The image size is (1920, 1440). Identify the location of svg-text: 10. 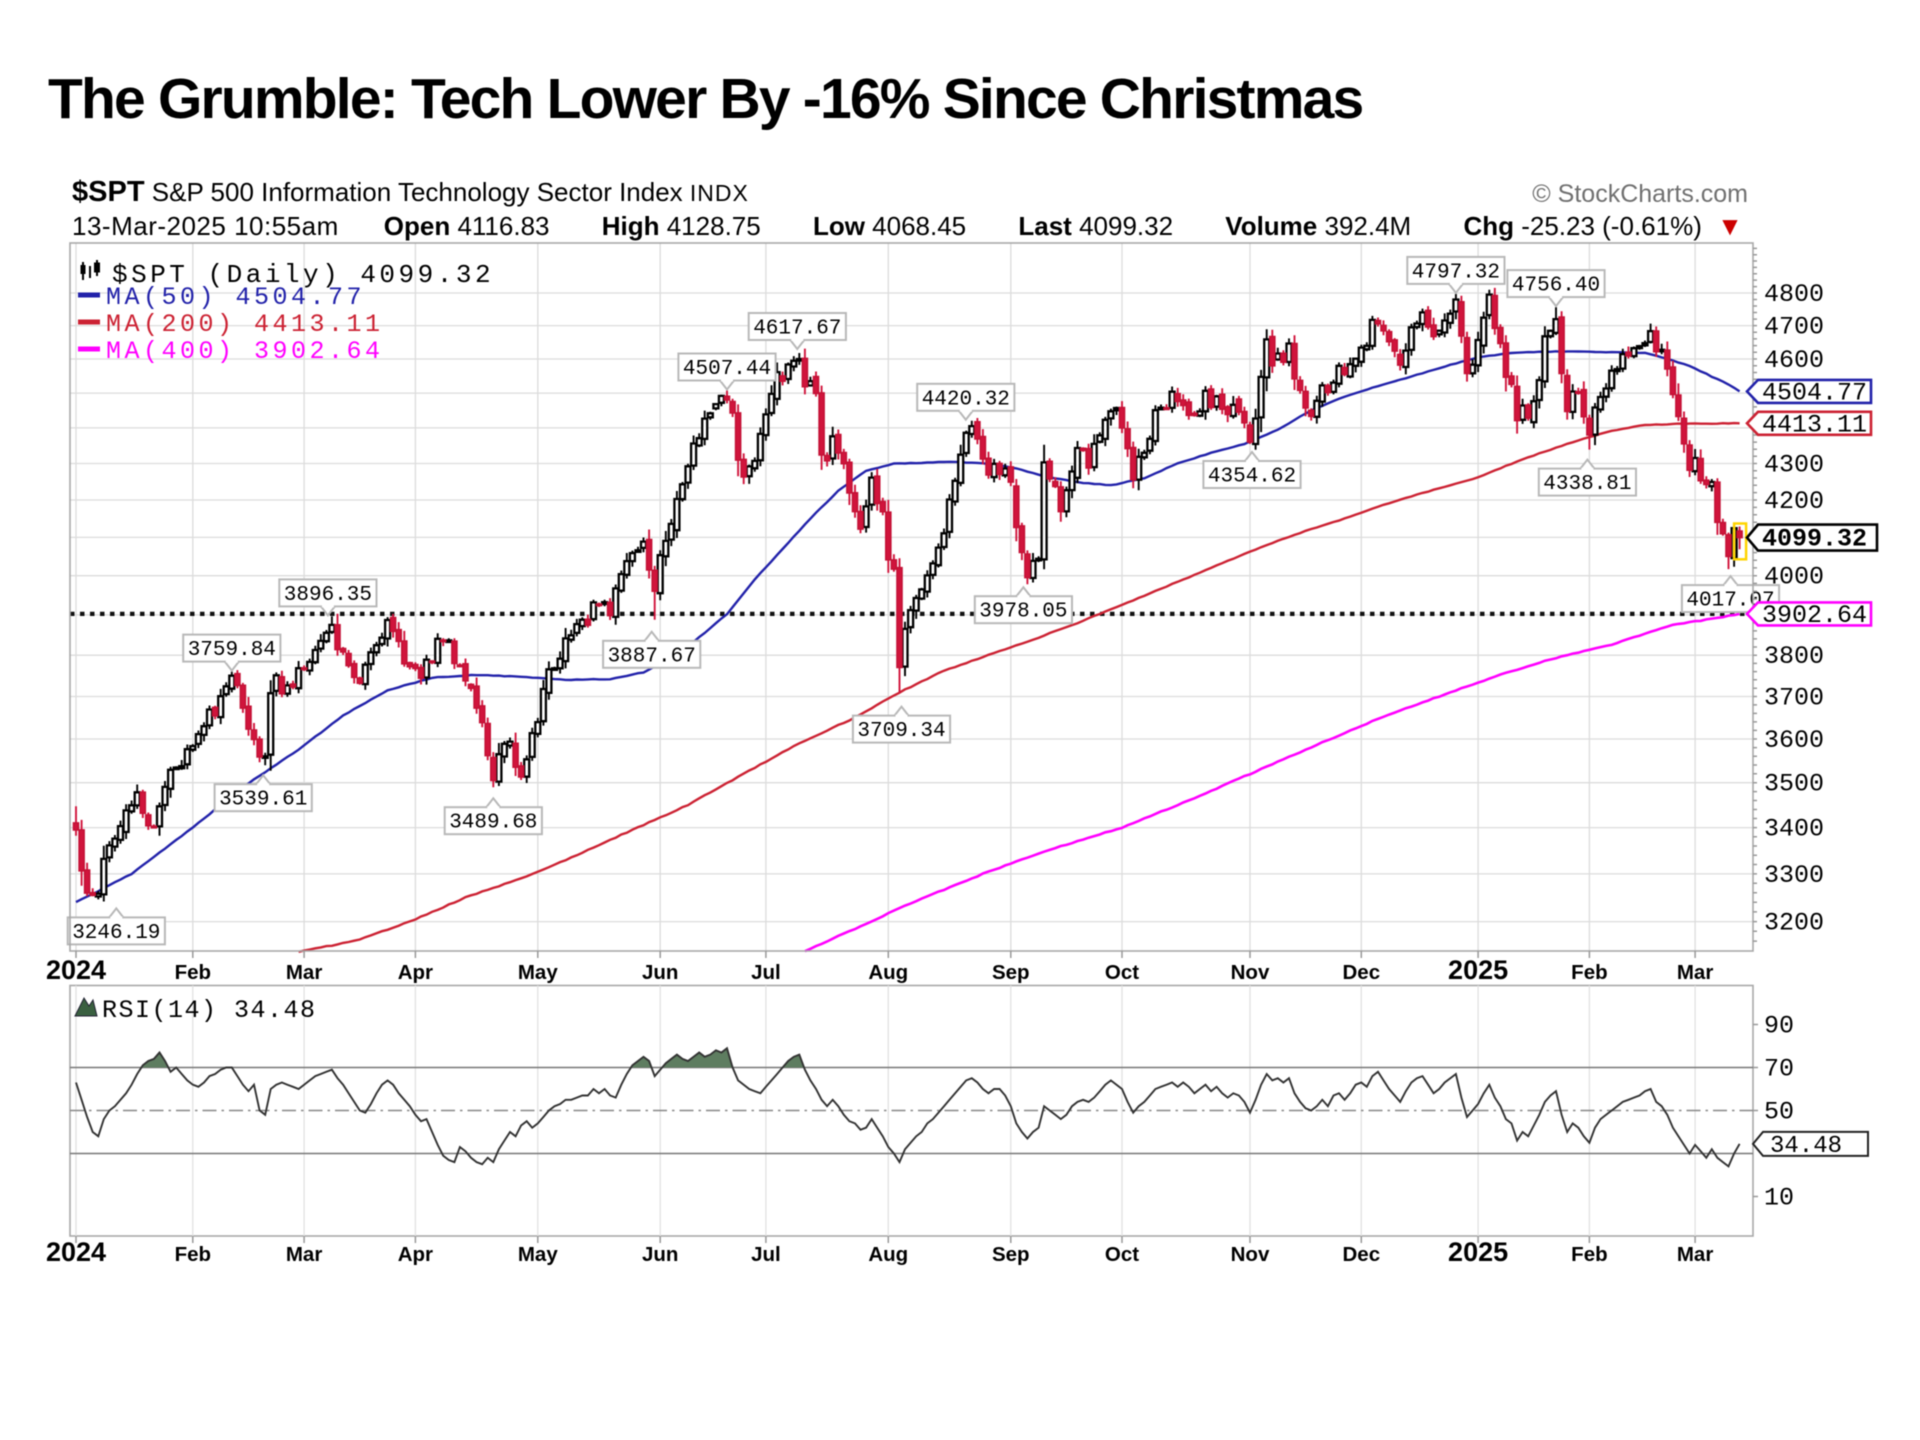
(1779, 1198).